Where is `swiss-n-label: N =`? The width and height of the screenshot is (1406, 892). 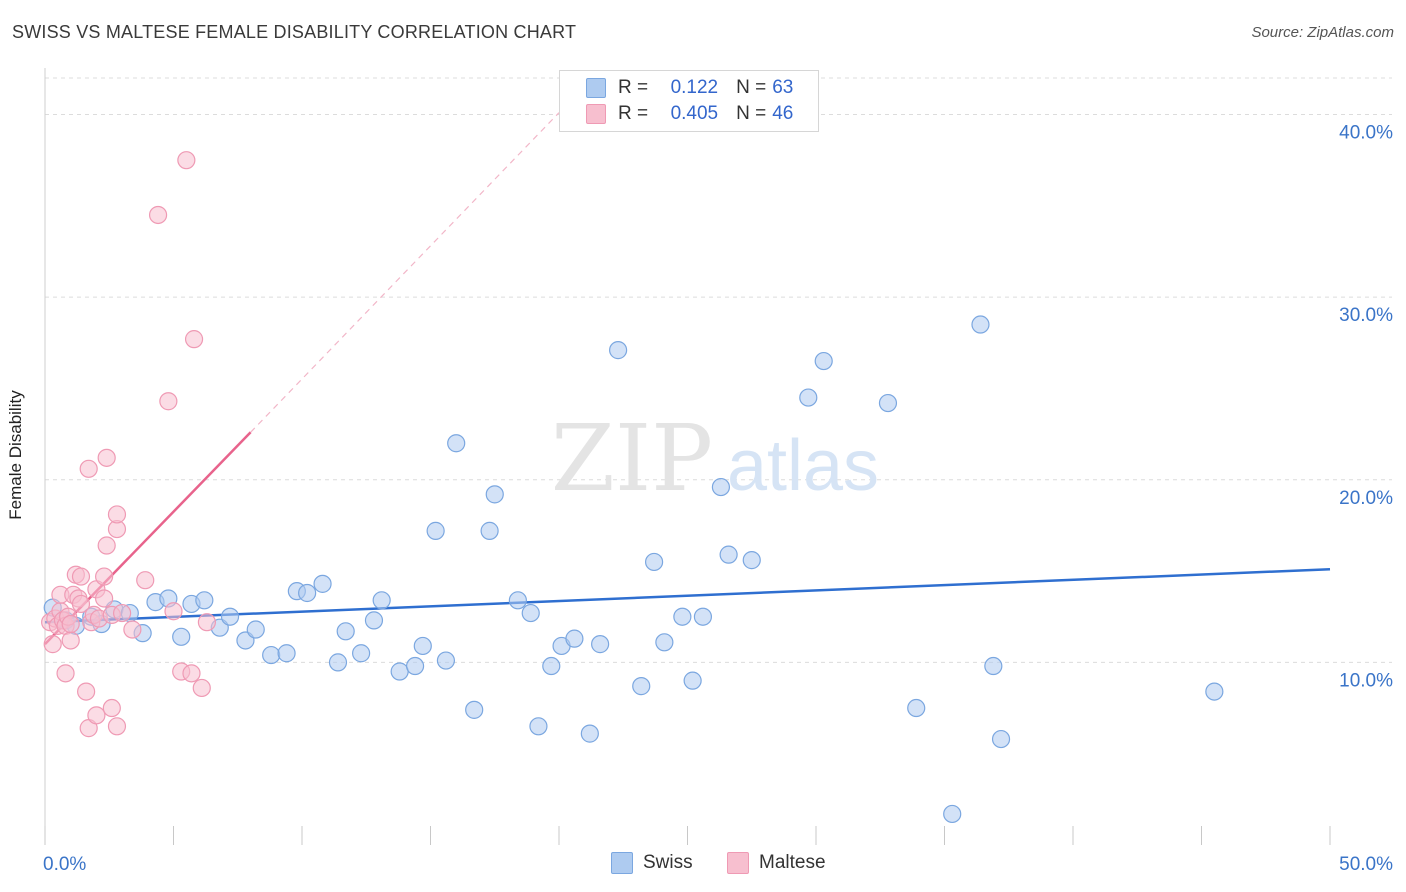 swiss-n-label: N = is located at coordinates (751, 87).